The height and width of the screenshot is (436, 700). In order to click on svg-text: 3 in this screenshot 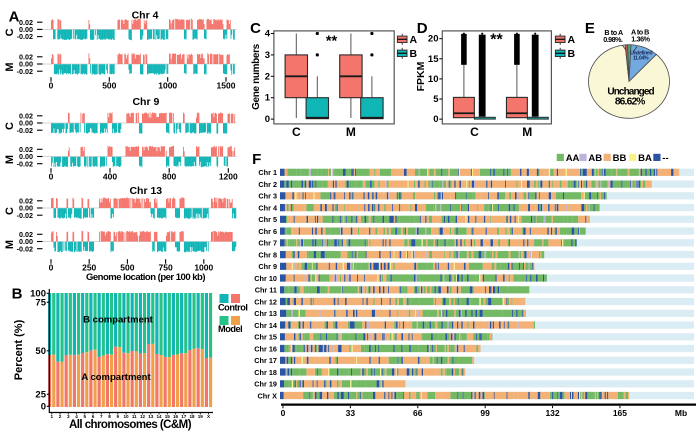, I will do `click(68, 416)`.